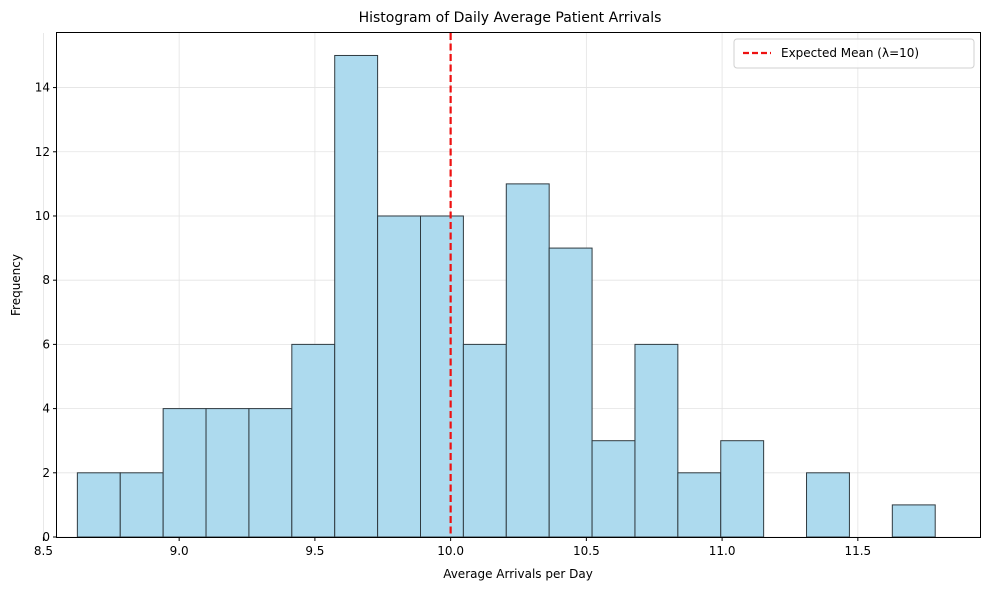  I want to click on x-tick-label-1: 9.0, so click(179, 551).